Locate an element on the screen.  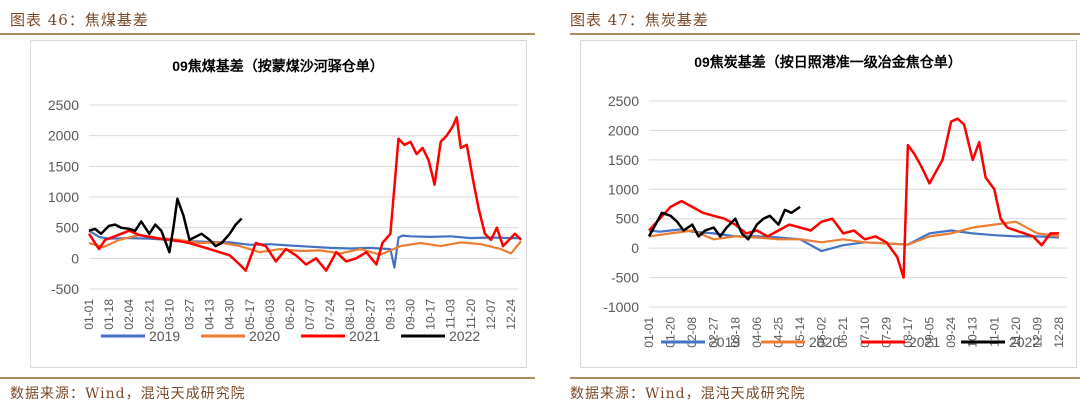
x-tick-label: 02-21 is located at coordinates (149, 314).